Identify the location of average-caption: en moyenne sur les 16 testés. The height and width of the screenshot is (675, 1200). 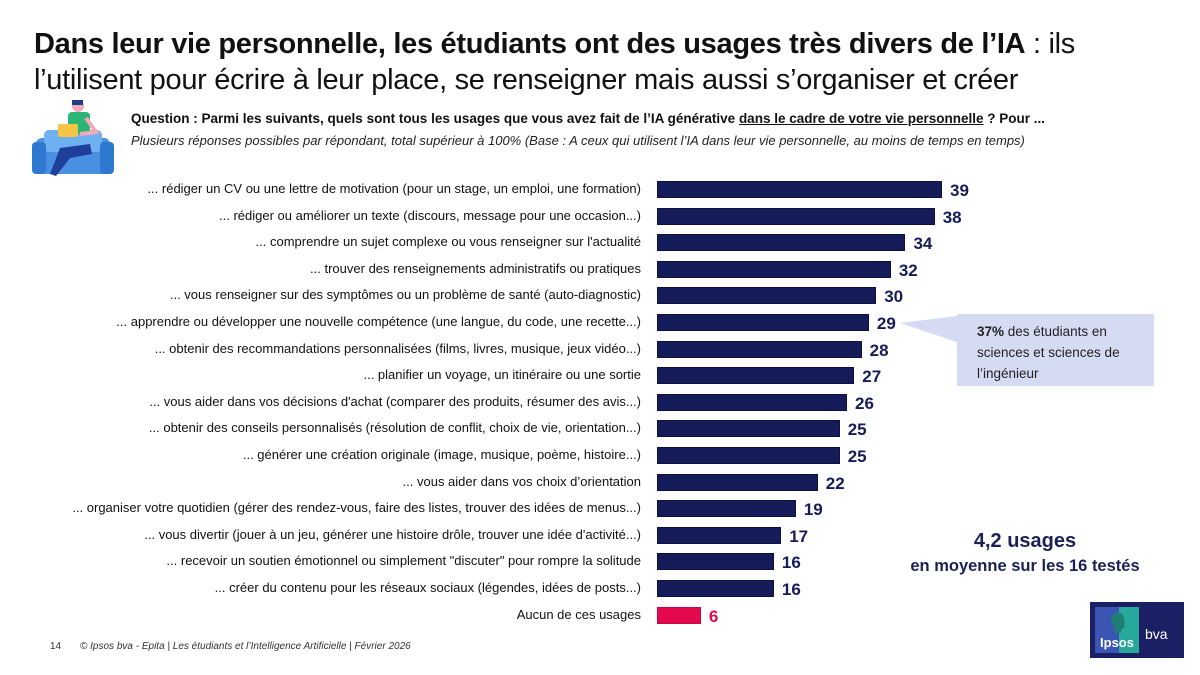
(1025, 566).